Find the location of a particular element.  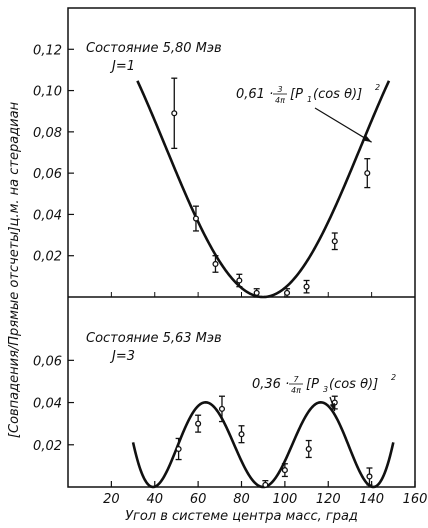

x-tick-label: 20 is located at coordinates (111, 499).